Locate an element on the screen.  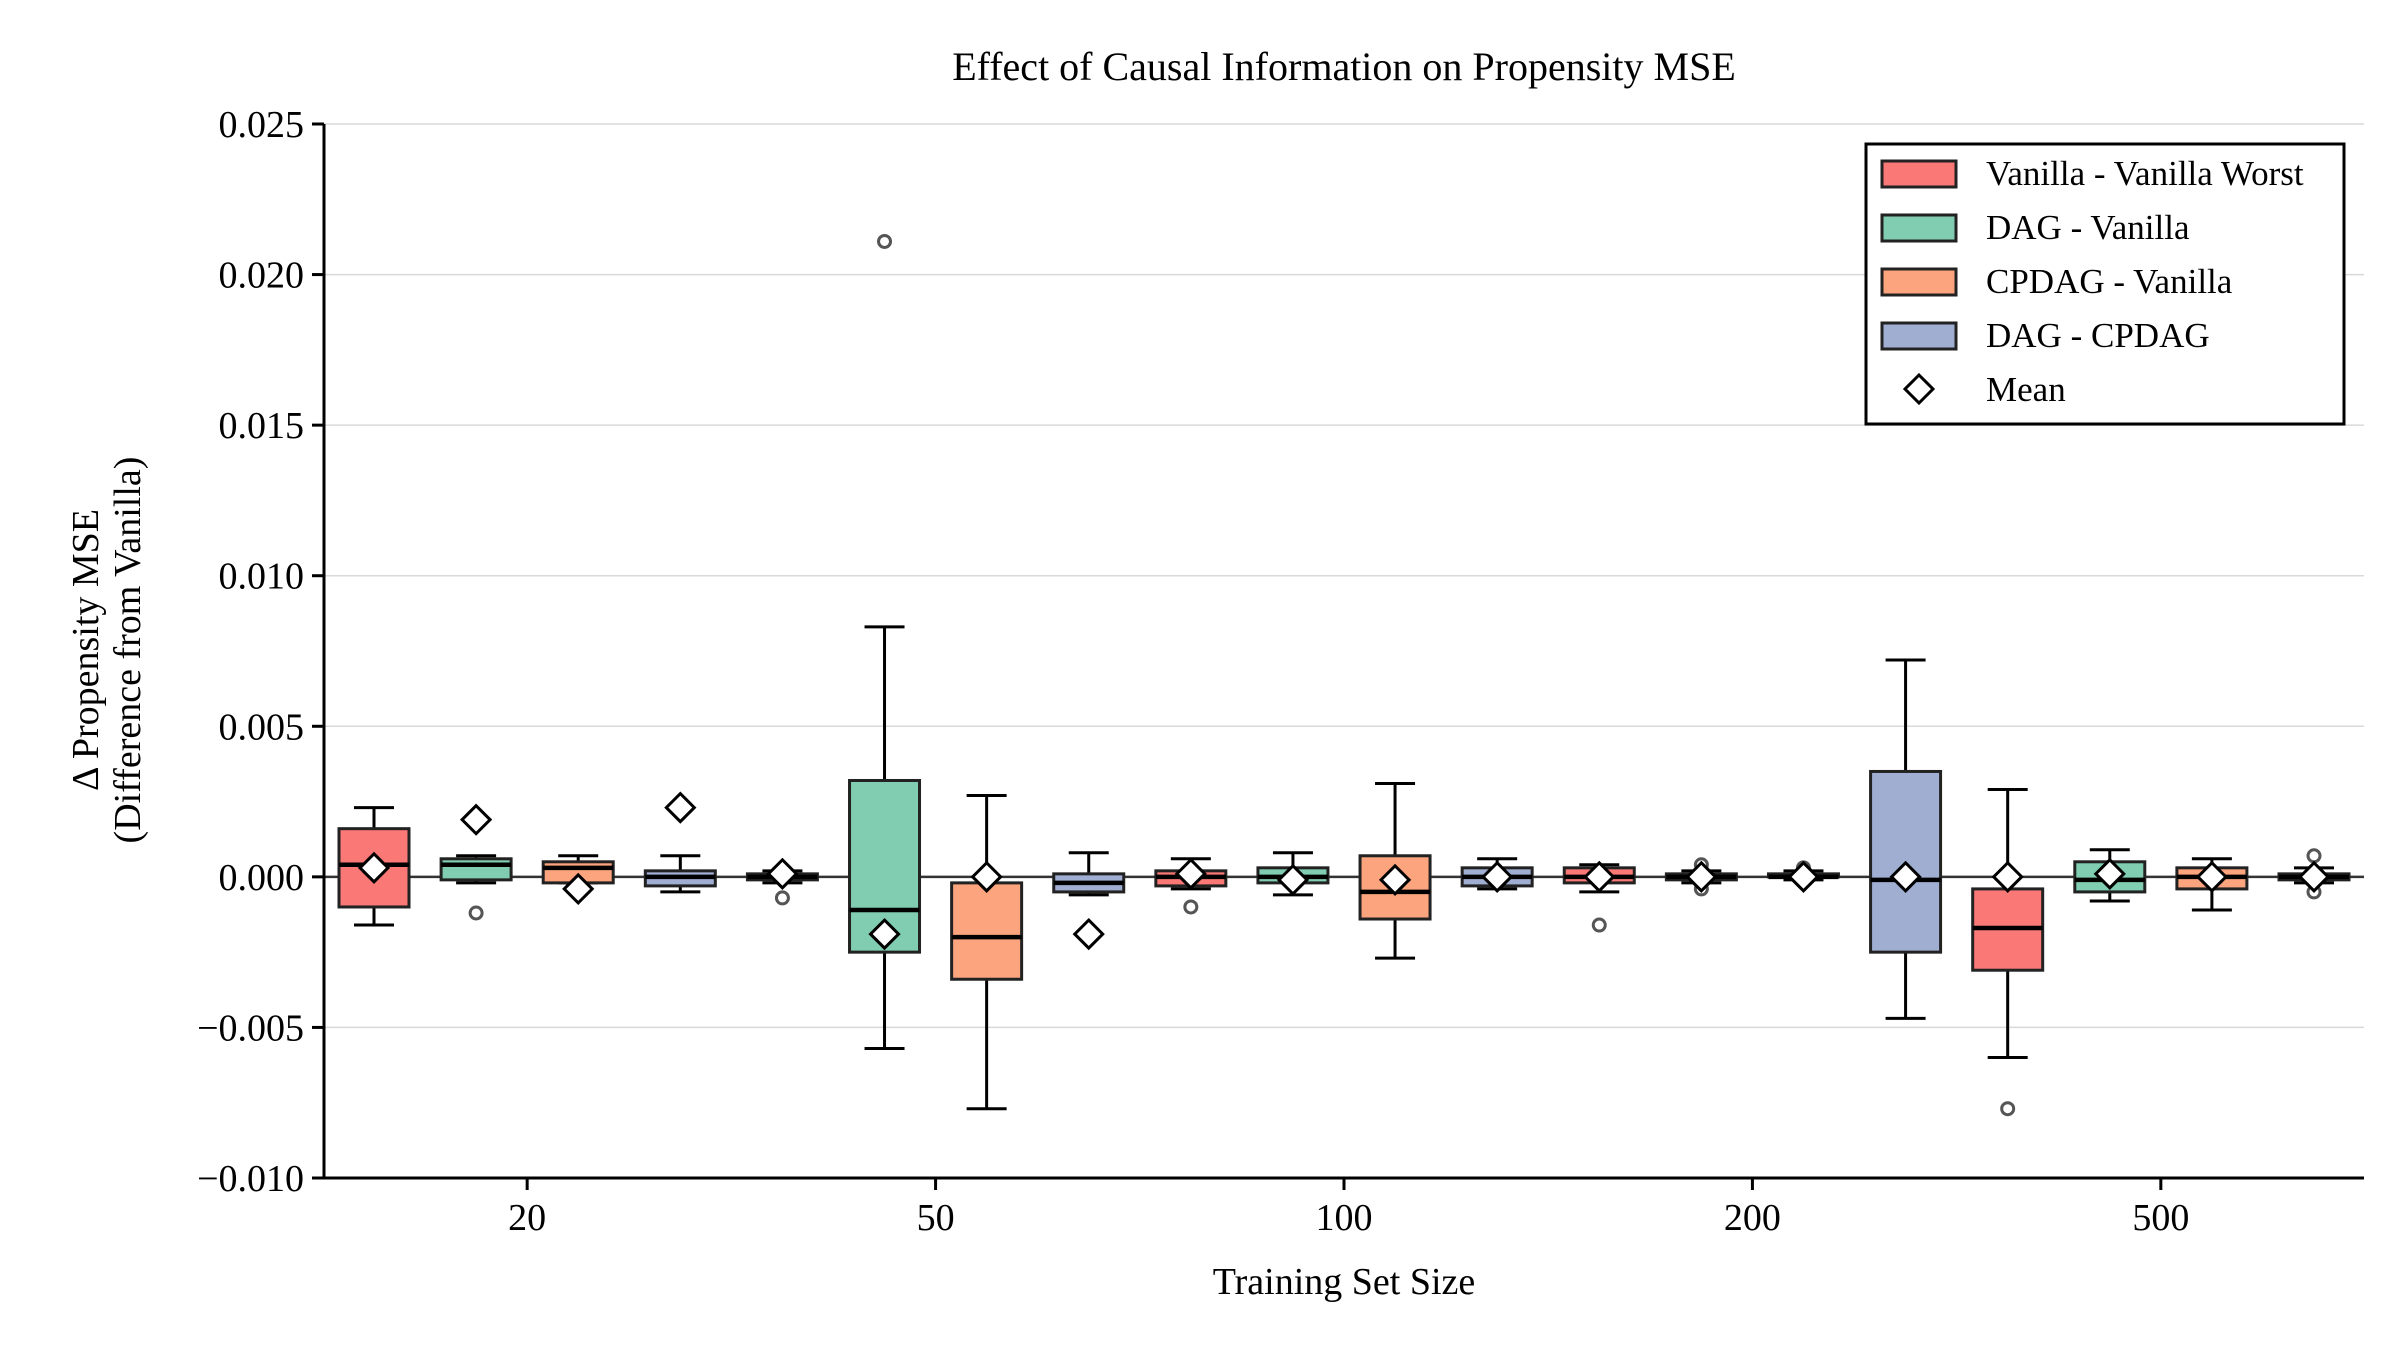
y-tick-label: −0.010 is located at coordinates (250, 1179).